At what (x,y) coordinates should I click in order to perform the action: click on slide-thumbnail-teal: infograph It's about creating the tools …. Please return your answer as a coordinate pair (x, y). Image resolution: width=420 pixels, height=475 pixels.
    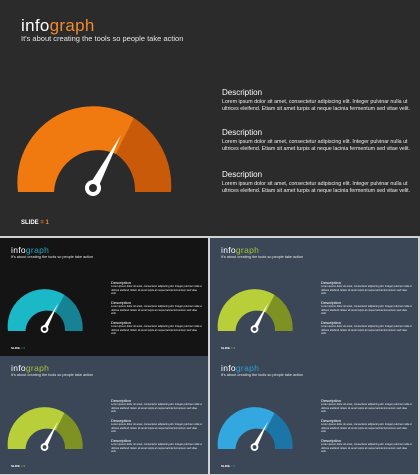
    Looking at the image, I should click on (104, 297).